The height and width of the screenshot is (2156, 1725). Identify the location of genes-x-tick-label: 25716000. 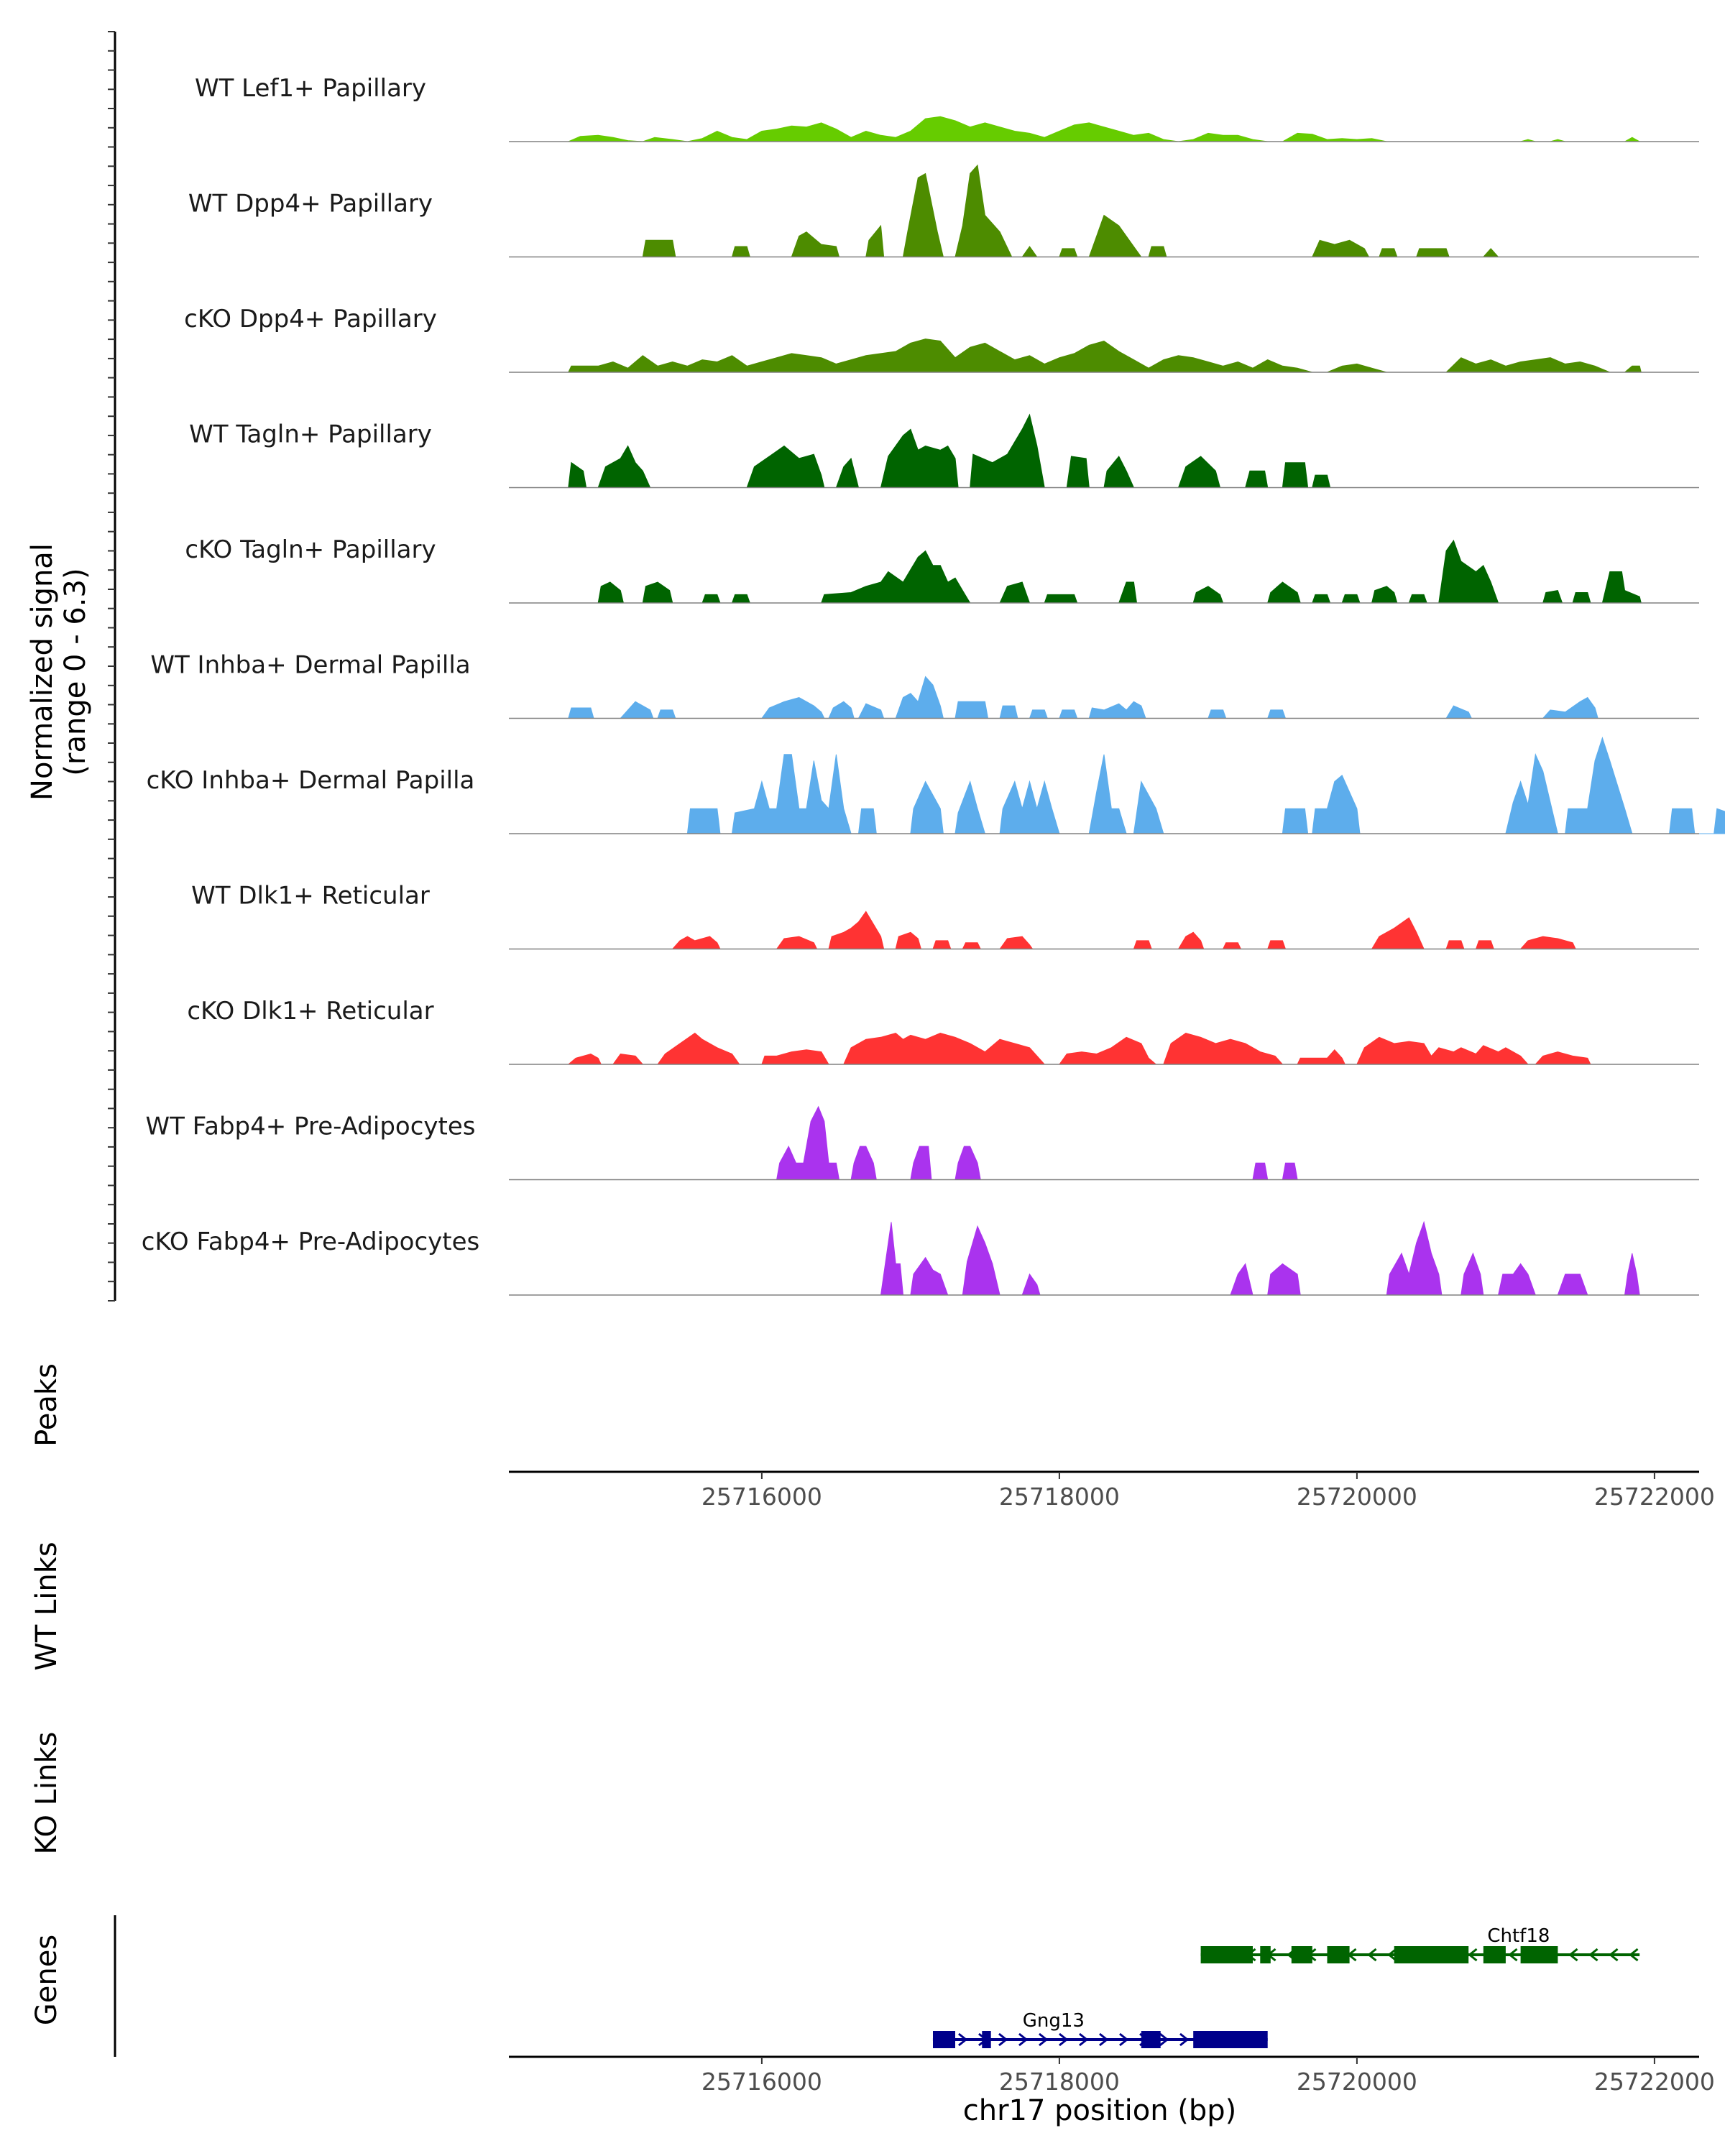
(762, 2082).